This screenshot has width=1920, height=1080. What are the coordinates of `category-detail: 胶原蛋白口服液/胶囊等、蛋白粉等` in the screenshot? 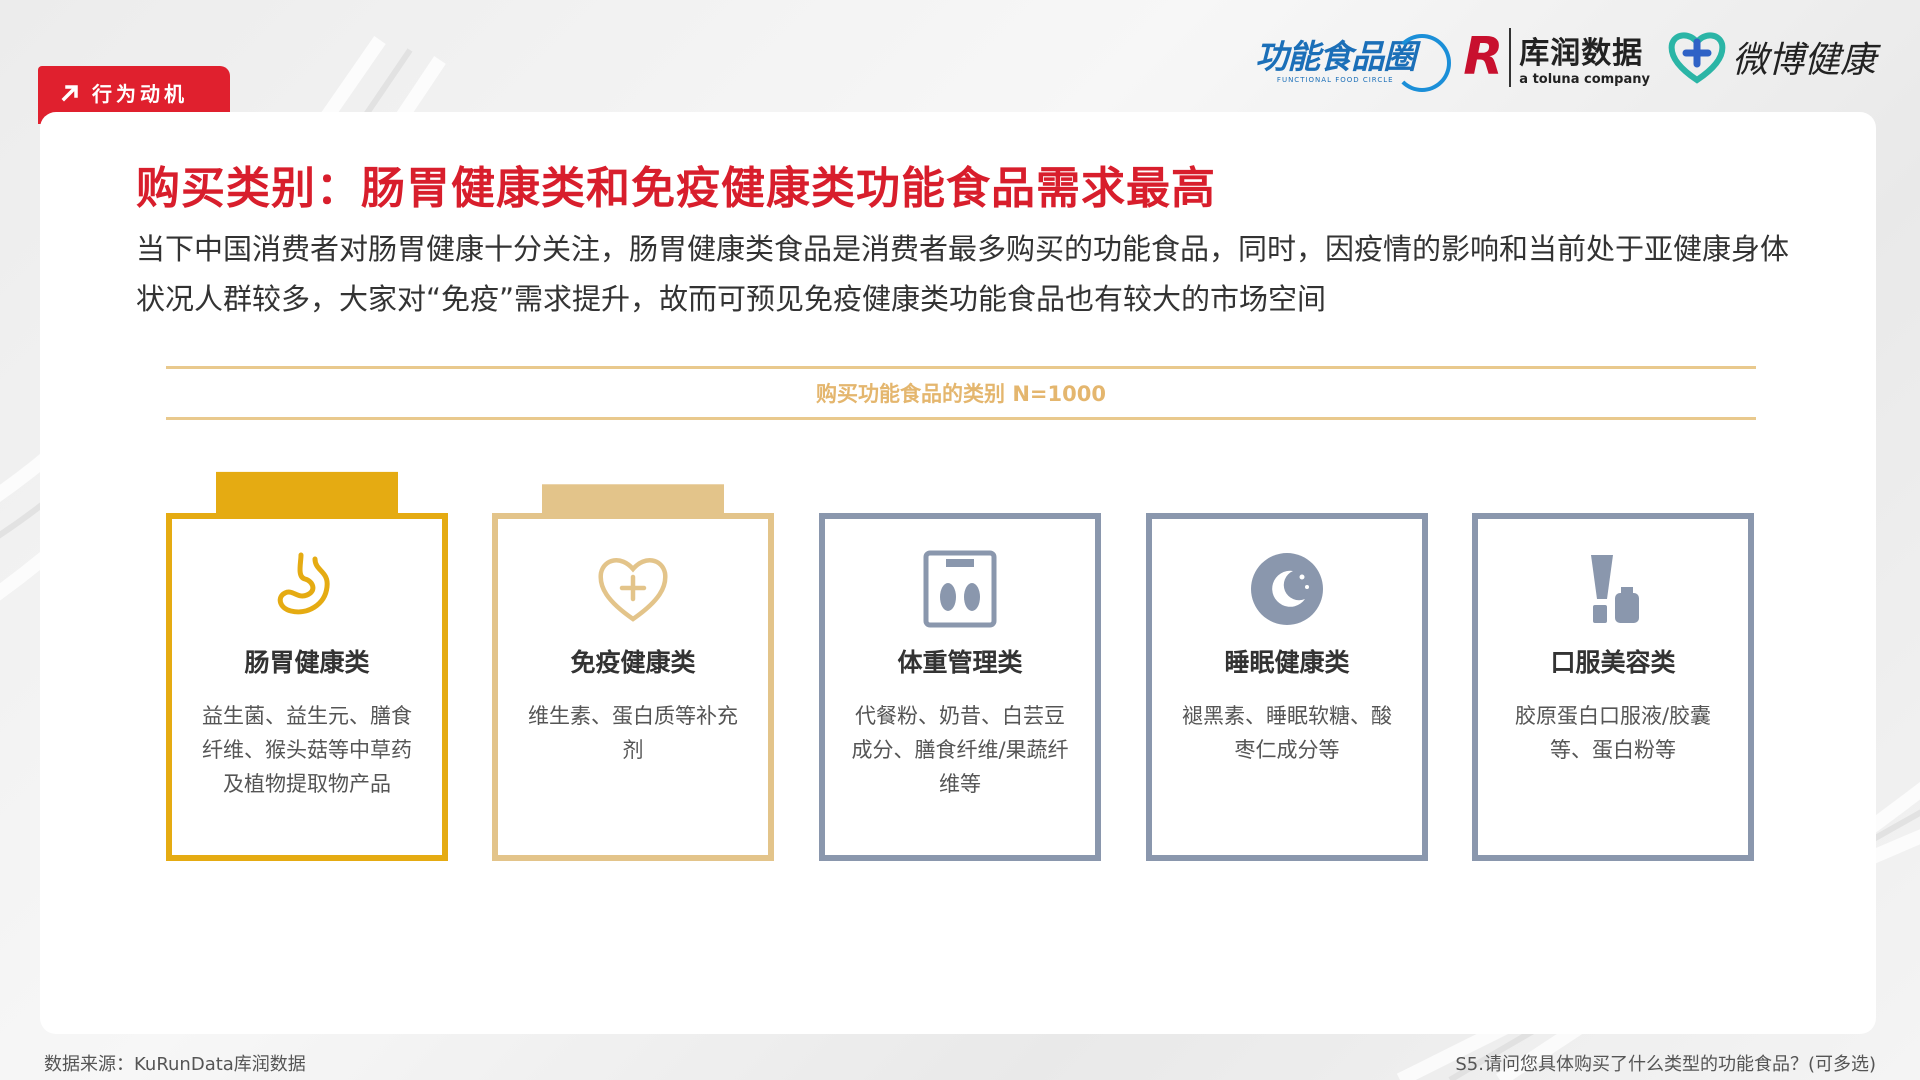 It's located at (1613, 733).